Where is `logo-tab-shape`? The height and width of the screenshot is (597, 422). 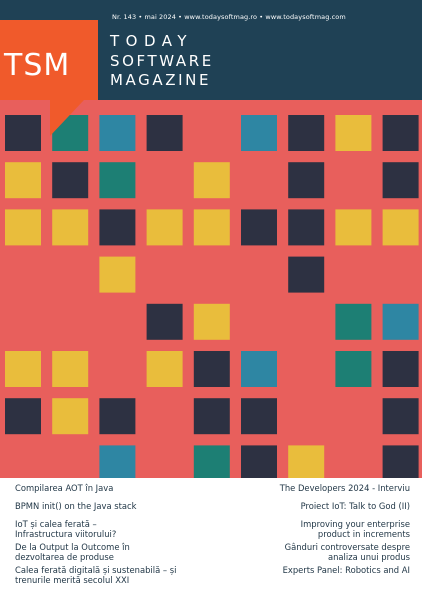
logo-tab-shape is located at coordinates (67, 118).